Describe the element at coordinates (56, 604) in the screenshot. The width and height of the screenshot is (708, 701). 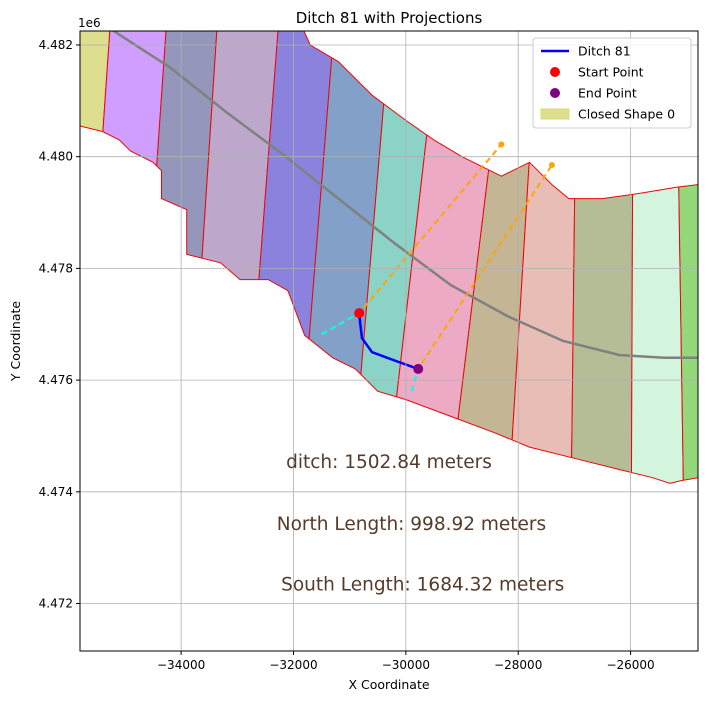
I see `y-tick-label: 4.472` at that location.